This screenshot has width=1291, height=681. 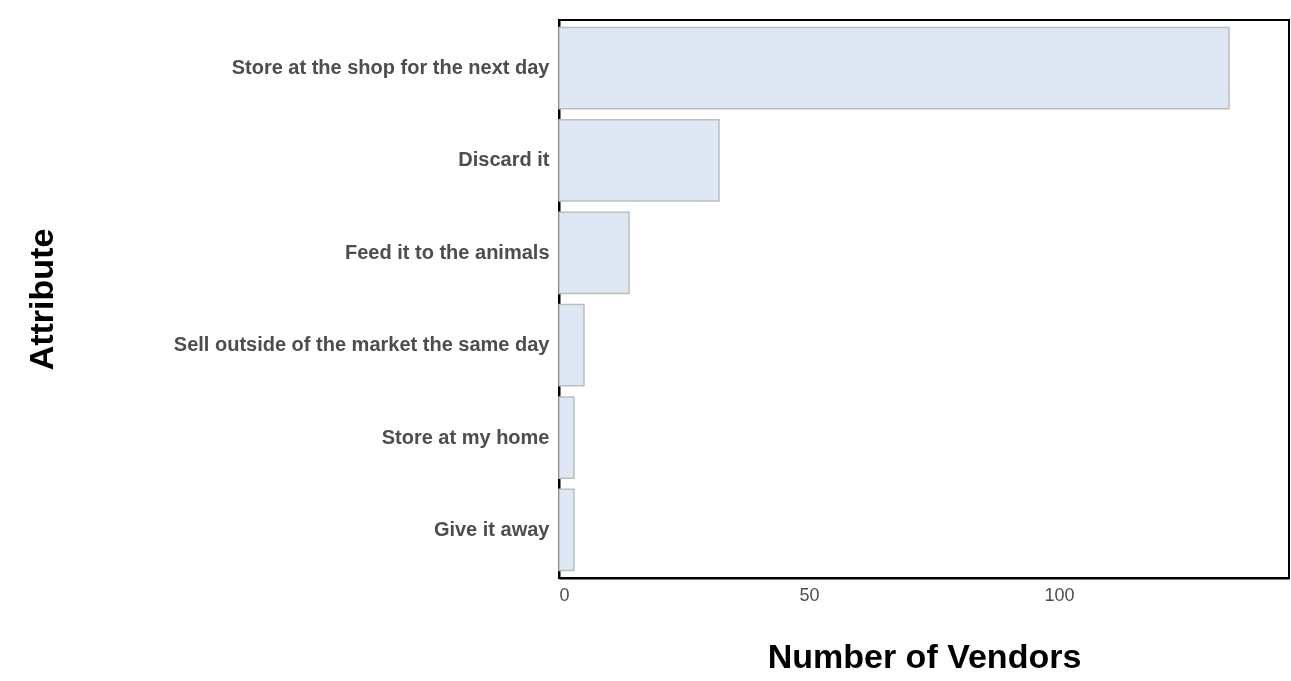 What do you see at coordinates (40, 299) in the screenshot?
I see `y-axis-title: Attribute` at bounding box center [40, 299].